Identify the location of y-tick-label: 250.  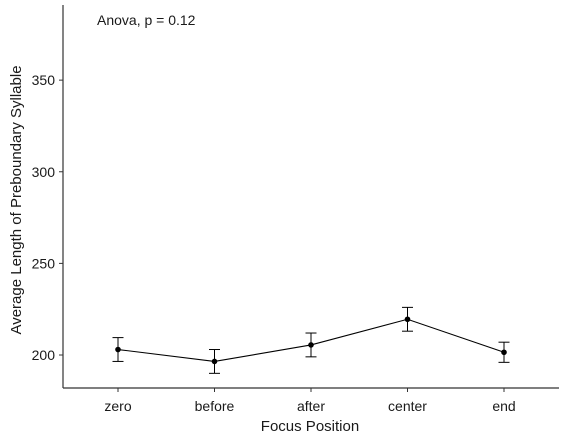
(44, 263).